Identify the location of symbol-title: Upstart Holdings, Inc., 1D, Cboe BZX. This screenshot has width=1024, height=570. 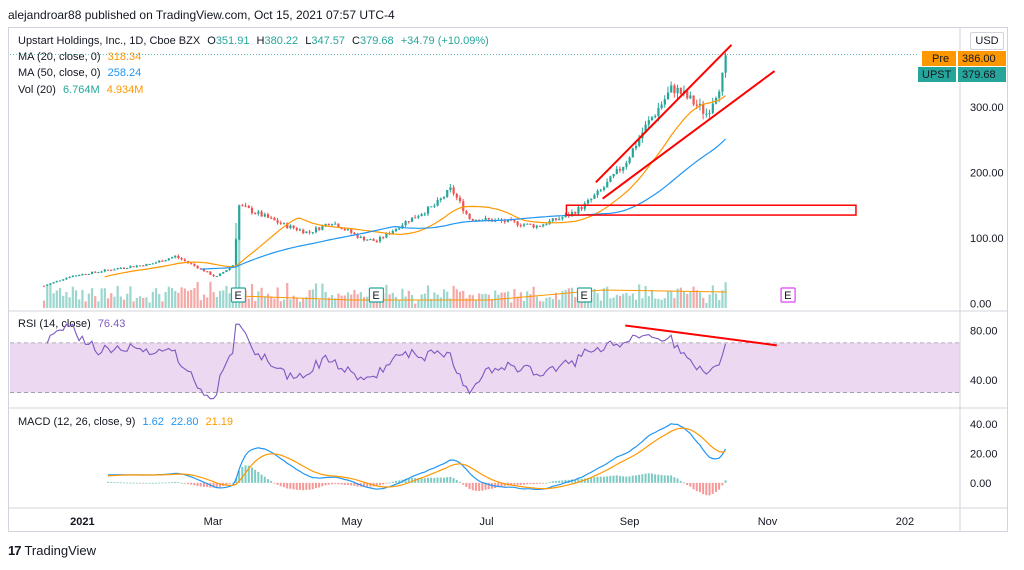
(109, 41).